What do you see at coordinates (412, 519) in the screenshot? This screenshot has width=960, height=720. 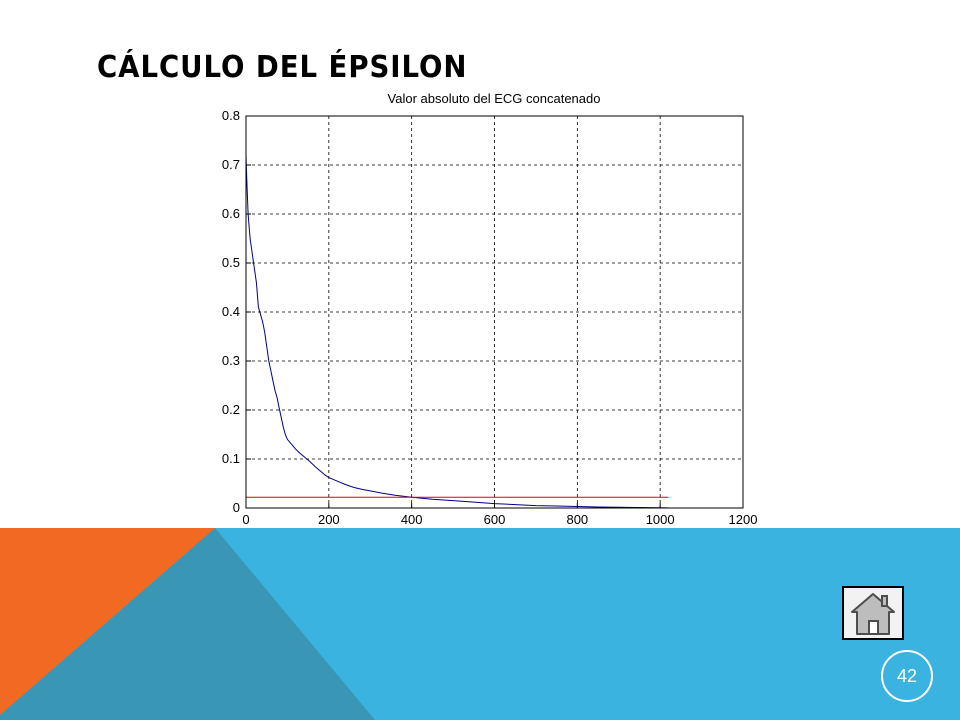 I see `x-tick-label: 400` at bounding box center [412, 519].